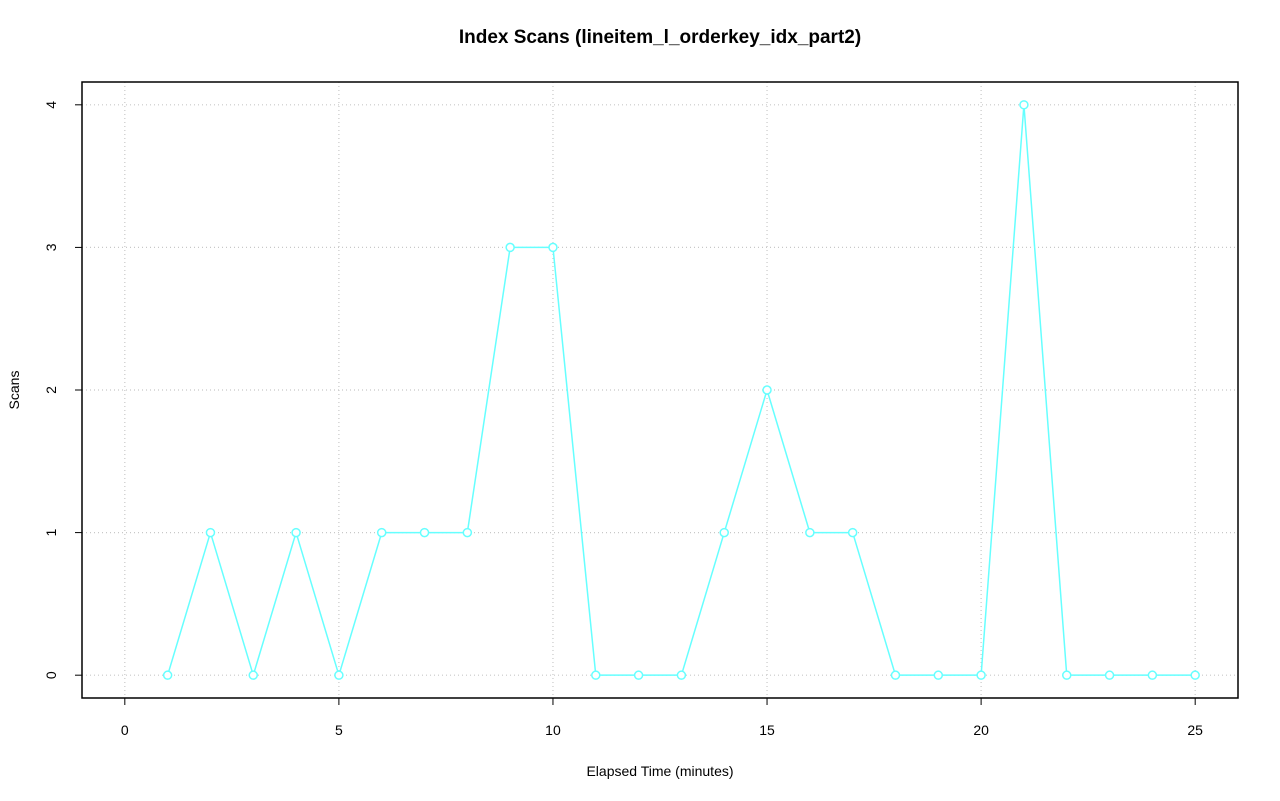 The width and height of the screenshot is (1280, 801). Describe the element at coordinates (51, 675) in the screenshot. I see `y-tick-label: 0` at that location.